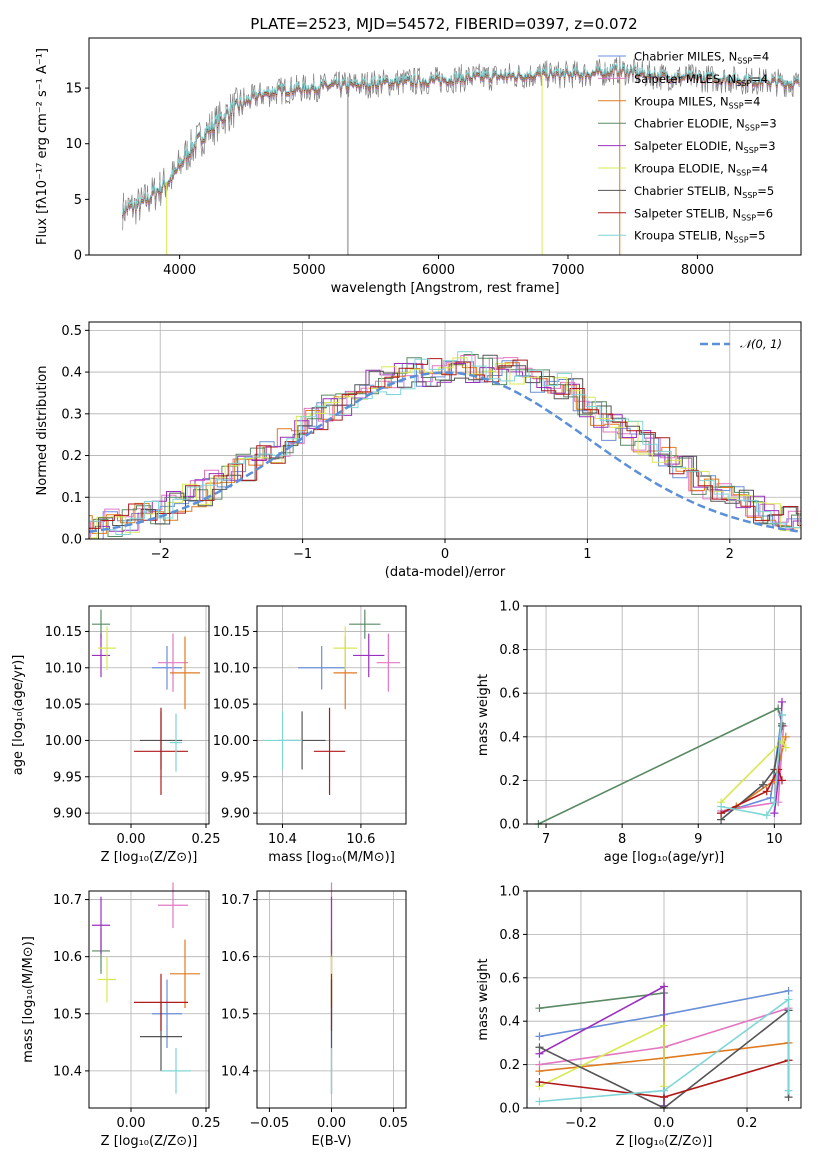 This screenshot has height=1170, width=819. I want to click on spectrum-ytick-label: 10, so click(73, 144).